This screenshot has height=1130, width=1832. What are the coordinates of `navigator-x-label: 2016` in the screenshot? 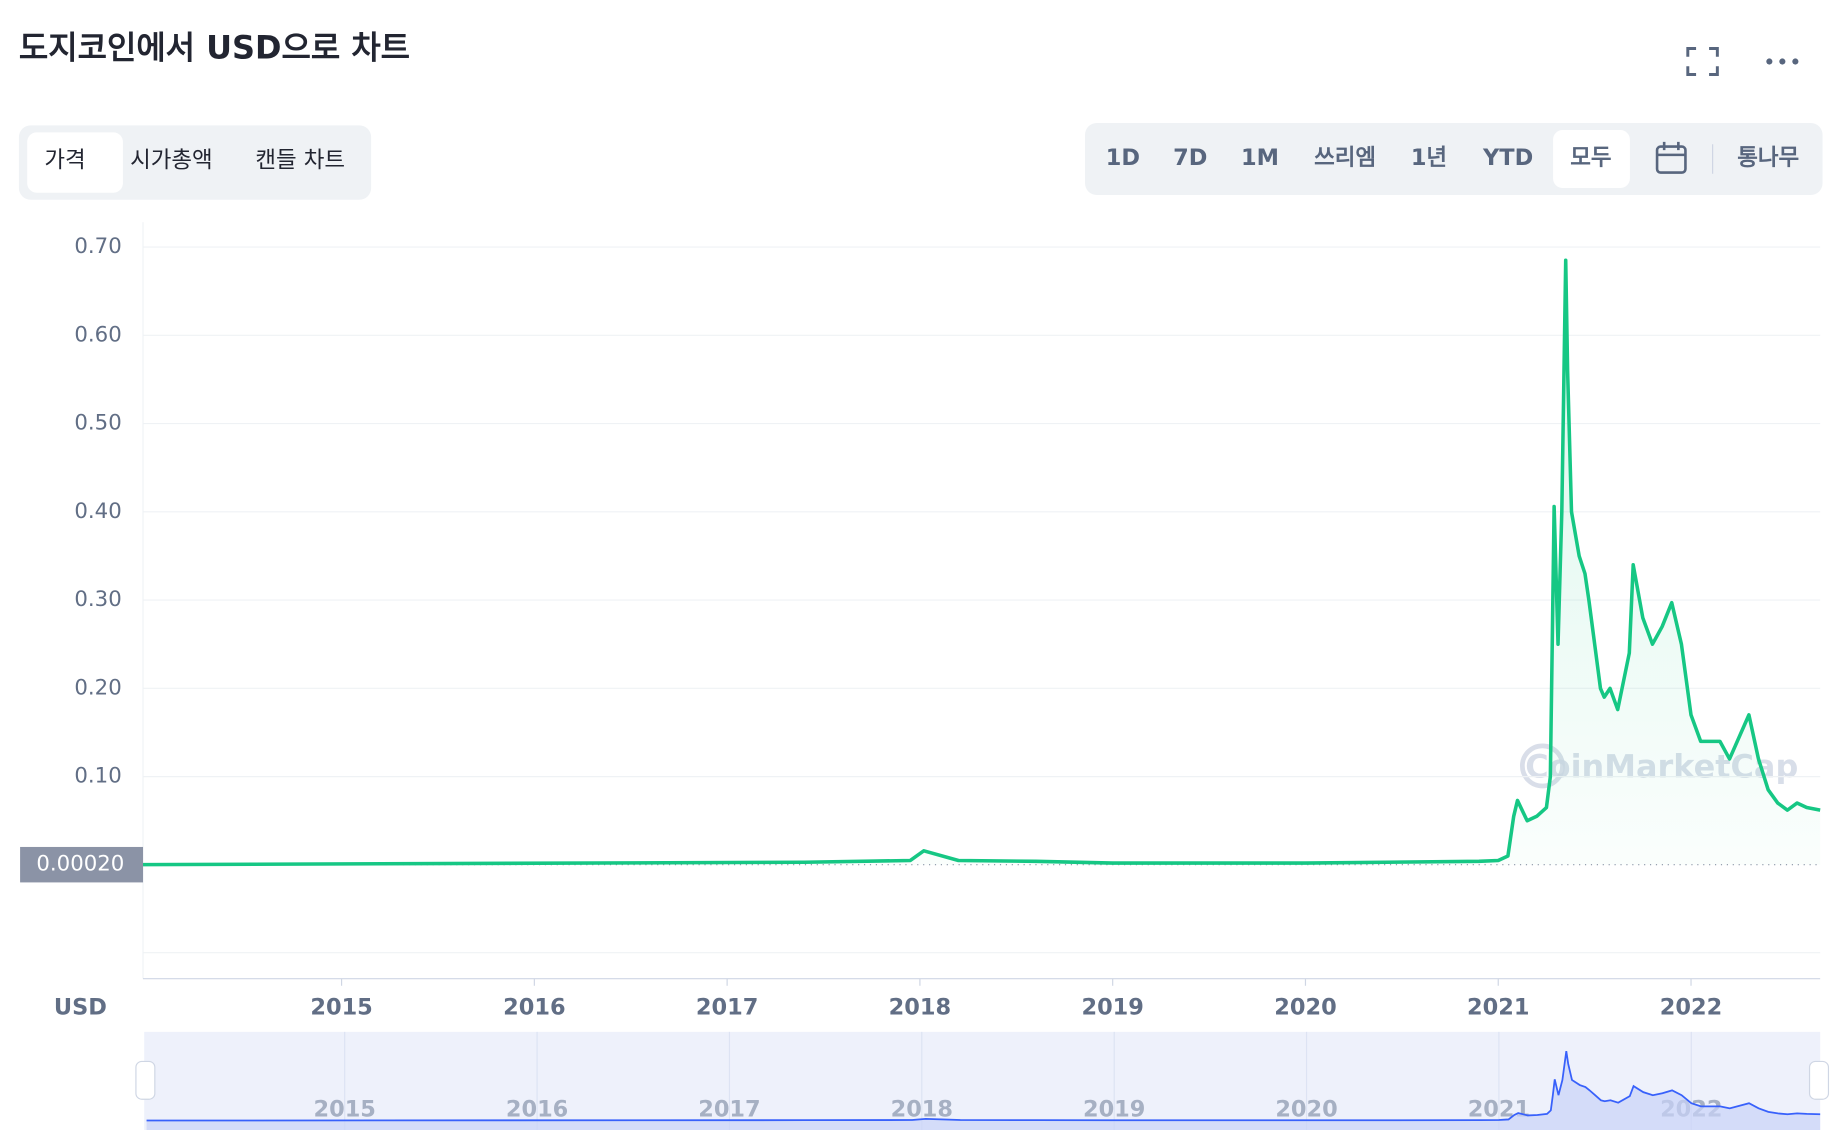 It's located at (537, 1109).